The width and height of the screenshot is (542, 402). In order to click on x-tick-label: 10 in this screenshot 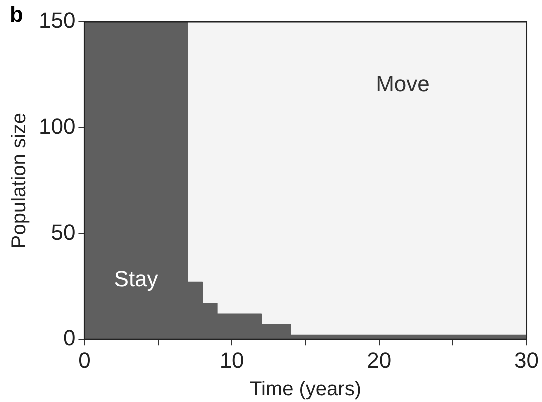, I will do `click(232, 360)`.